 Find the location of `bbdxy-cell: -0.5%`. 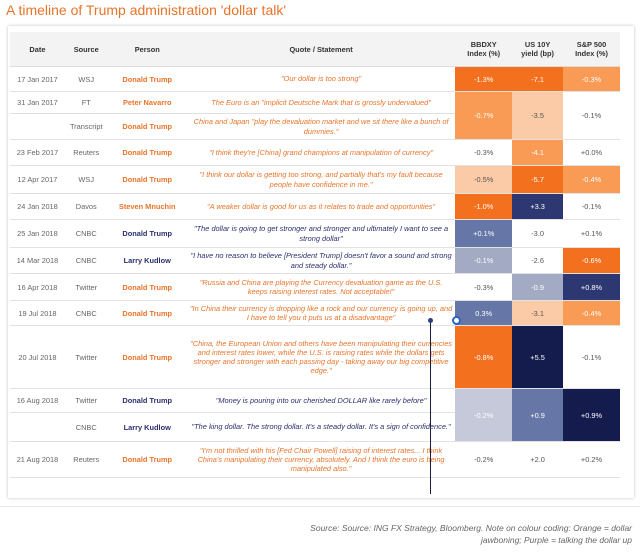

bbdxy-cell: -0.5% is located at coordinates (484, 179).